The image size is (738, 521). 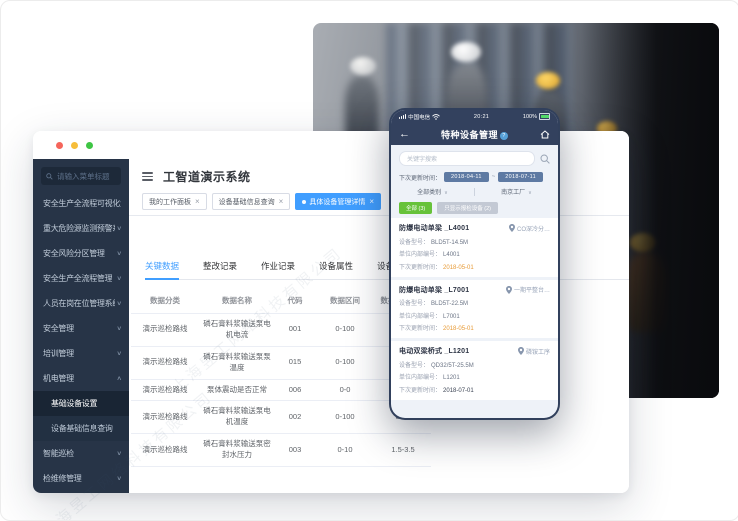 What do you see at coordinates (545, 158) in the screenshot?
I see `search-icon` at bounding box center [545, 158].